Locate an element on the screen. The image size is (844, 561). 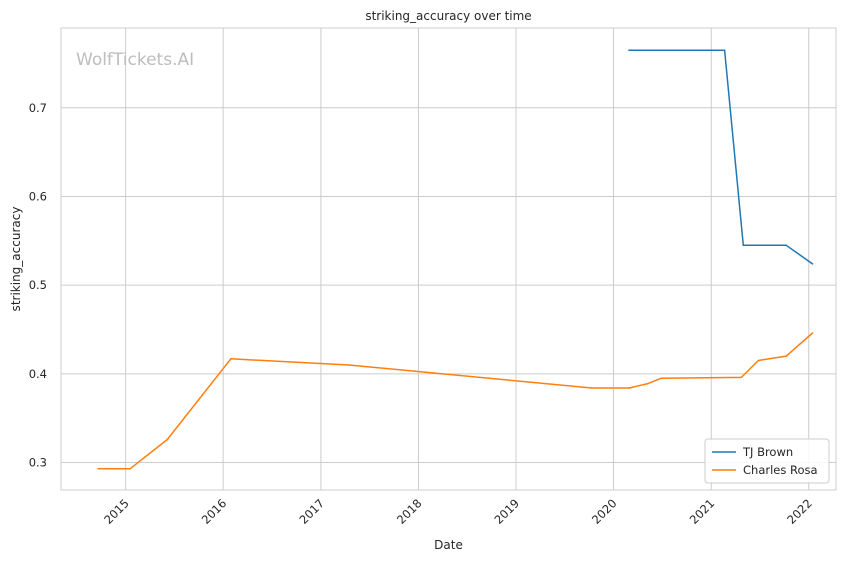
x-axis-label: Date is located at coordinates (448, 545).